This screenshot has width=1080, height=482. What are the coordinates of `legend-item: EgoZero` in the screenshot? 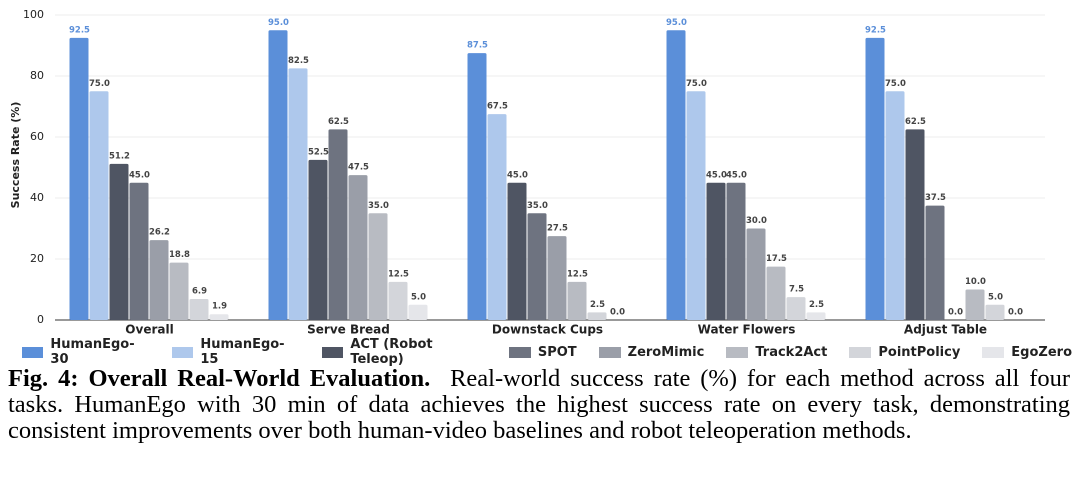 It's located at (1027, 352).